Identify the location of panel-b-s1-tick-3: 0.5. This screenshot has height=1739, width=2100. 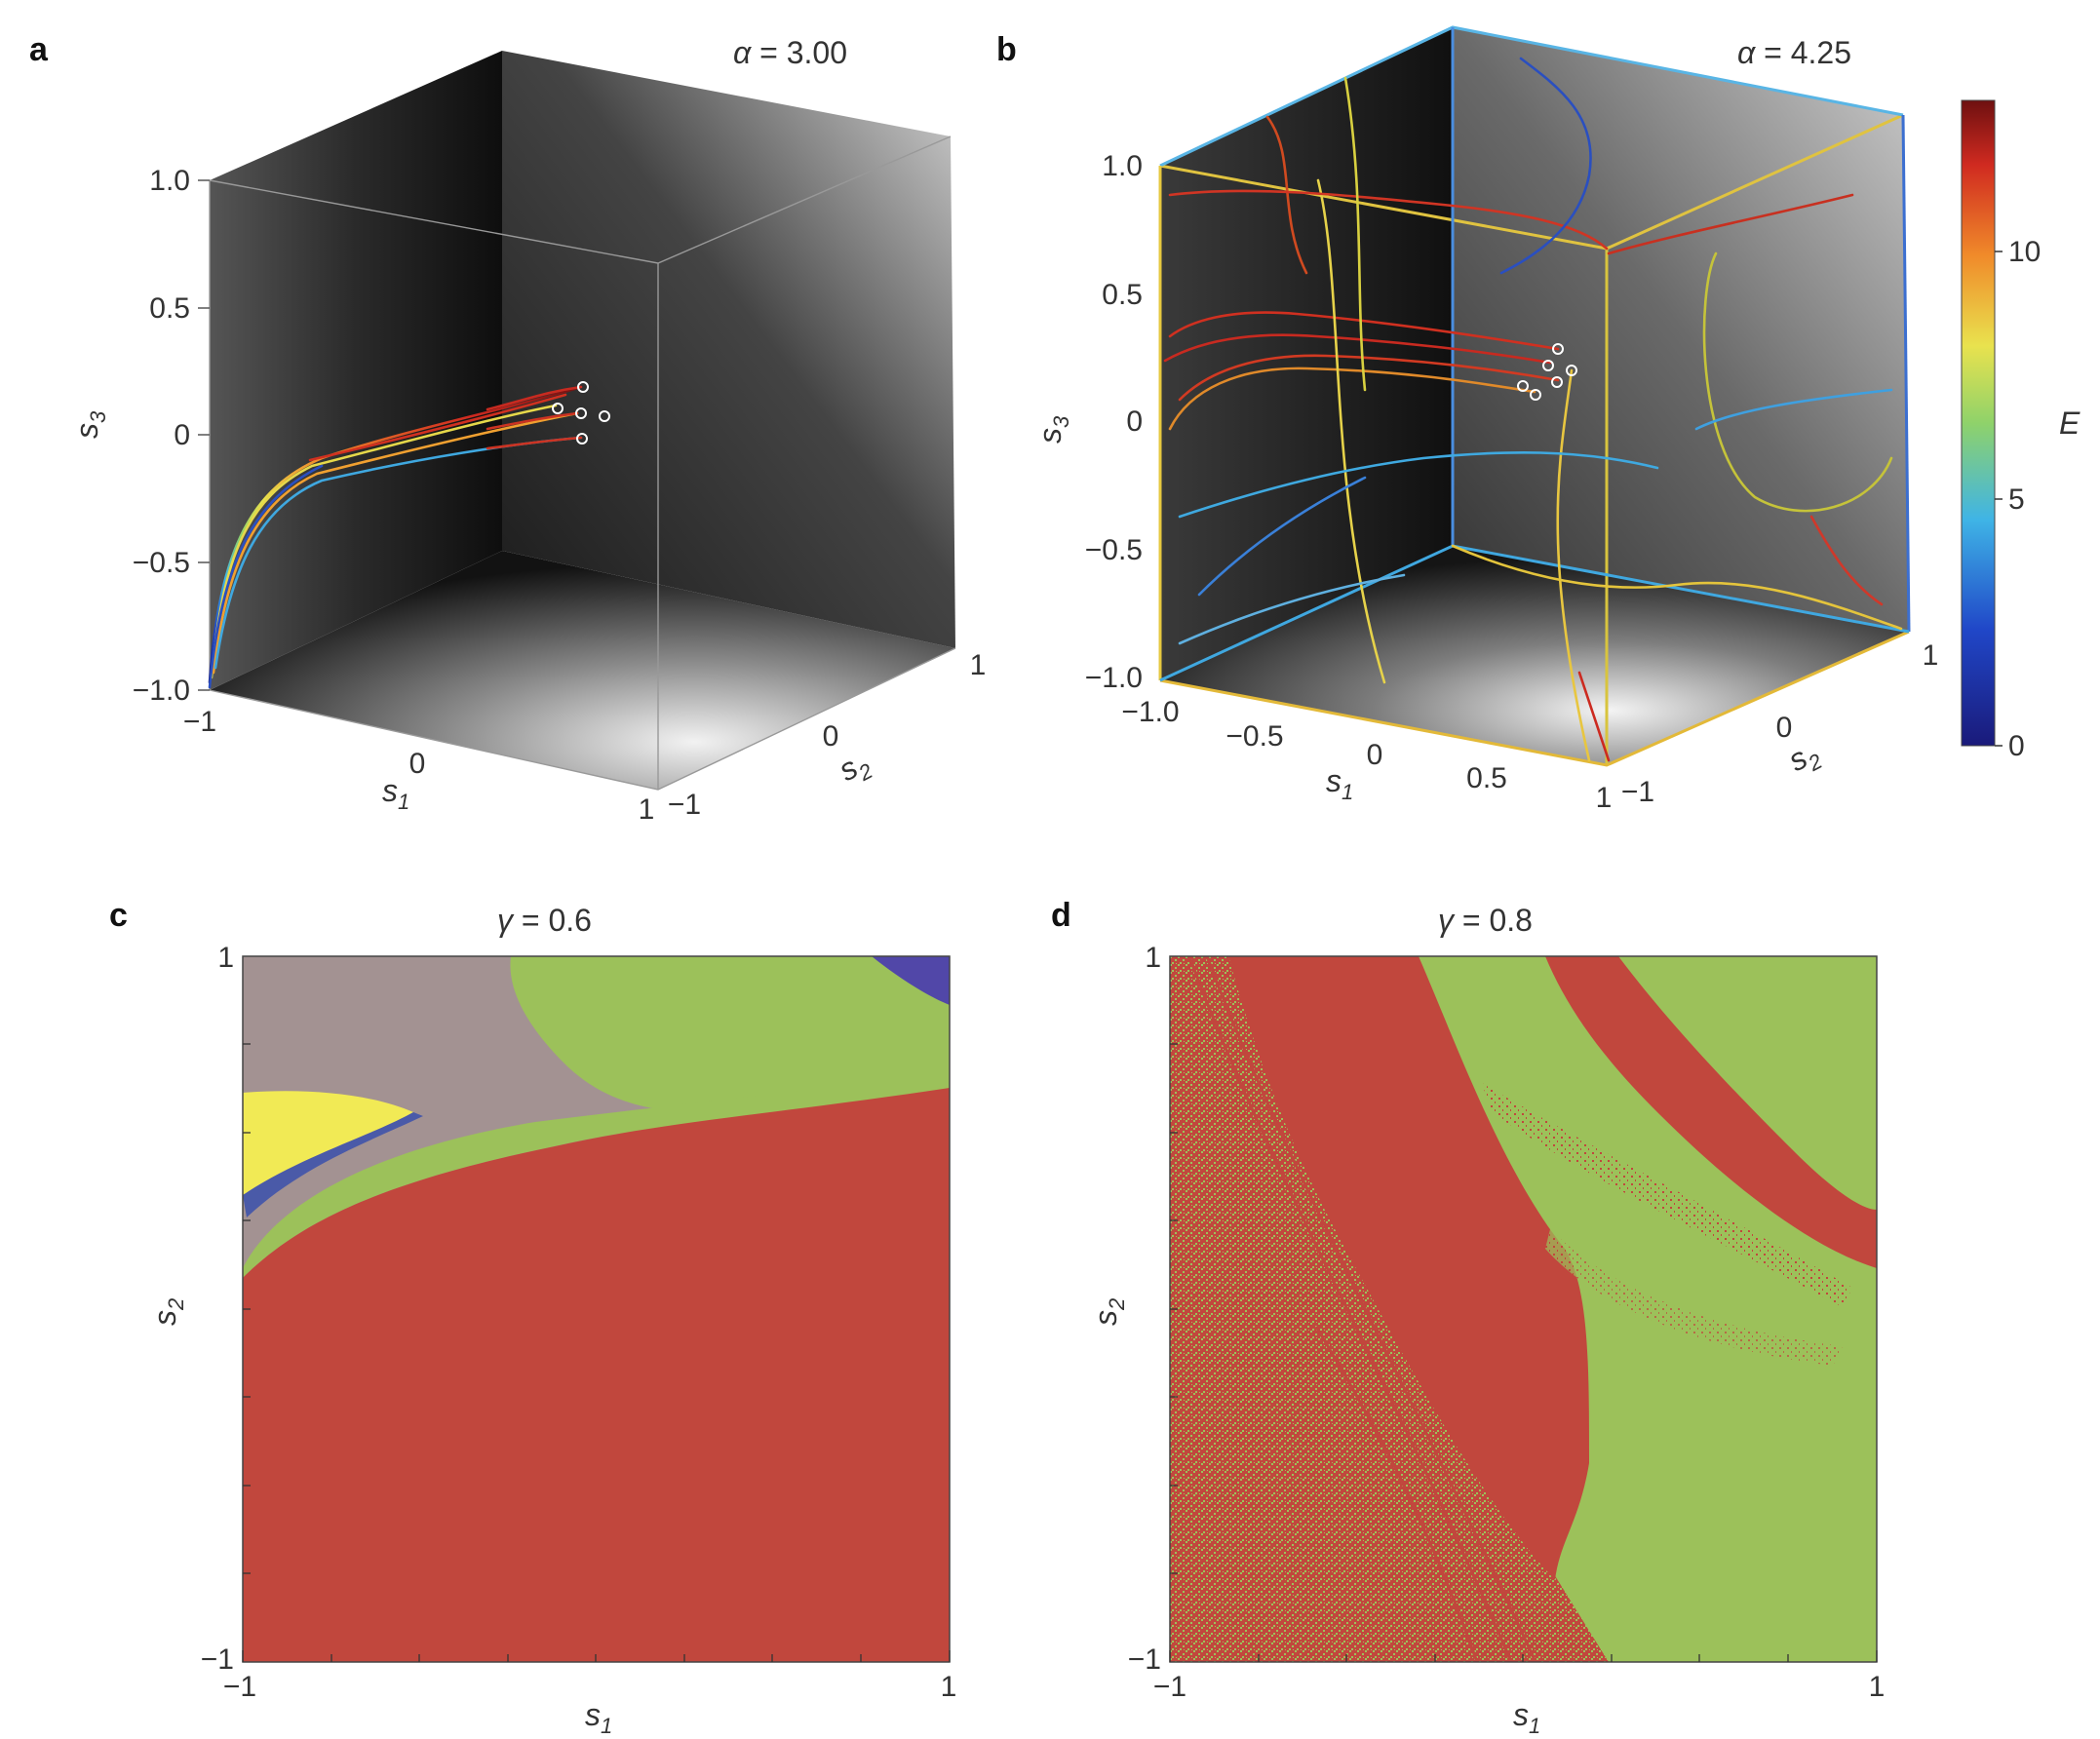
(1487, 778).